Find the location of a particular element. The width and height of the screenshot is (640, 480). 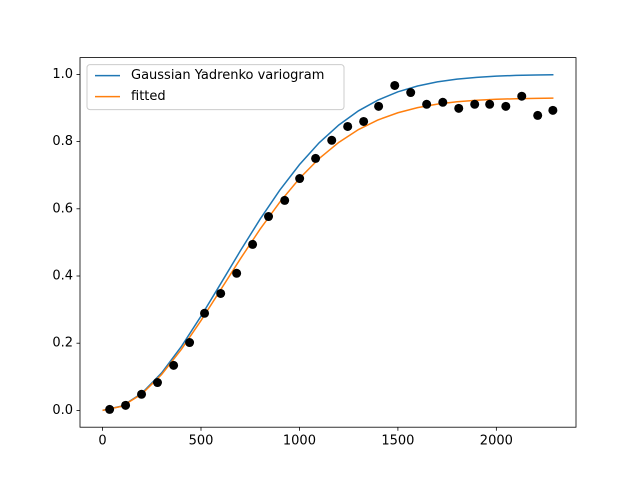

y-tick-label: 0.0 is located at coordinates (62, 410).